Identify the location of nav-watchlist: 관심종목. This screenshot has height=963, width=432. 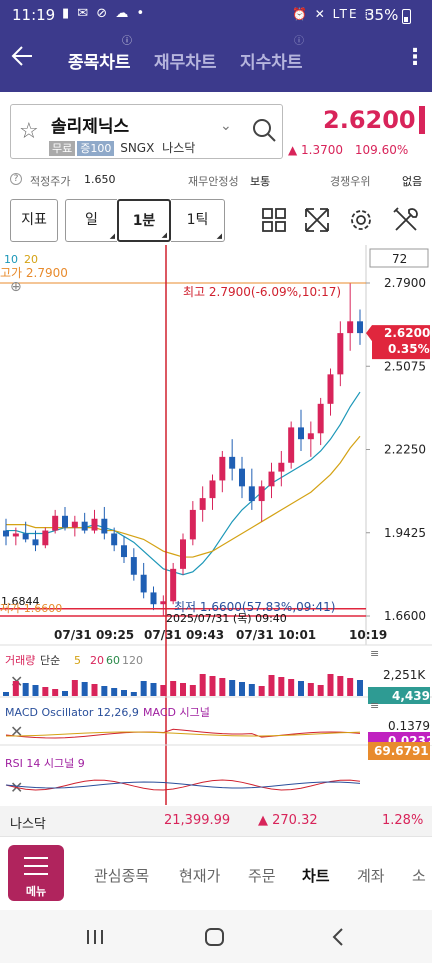
(122, 876).